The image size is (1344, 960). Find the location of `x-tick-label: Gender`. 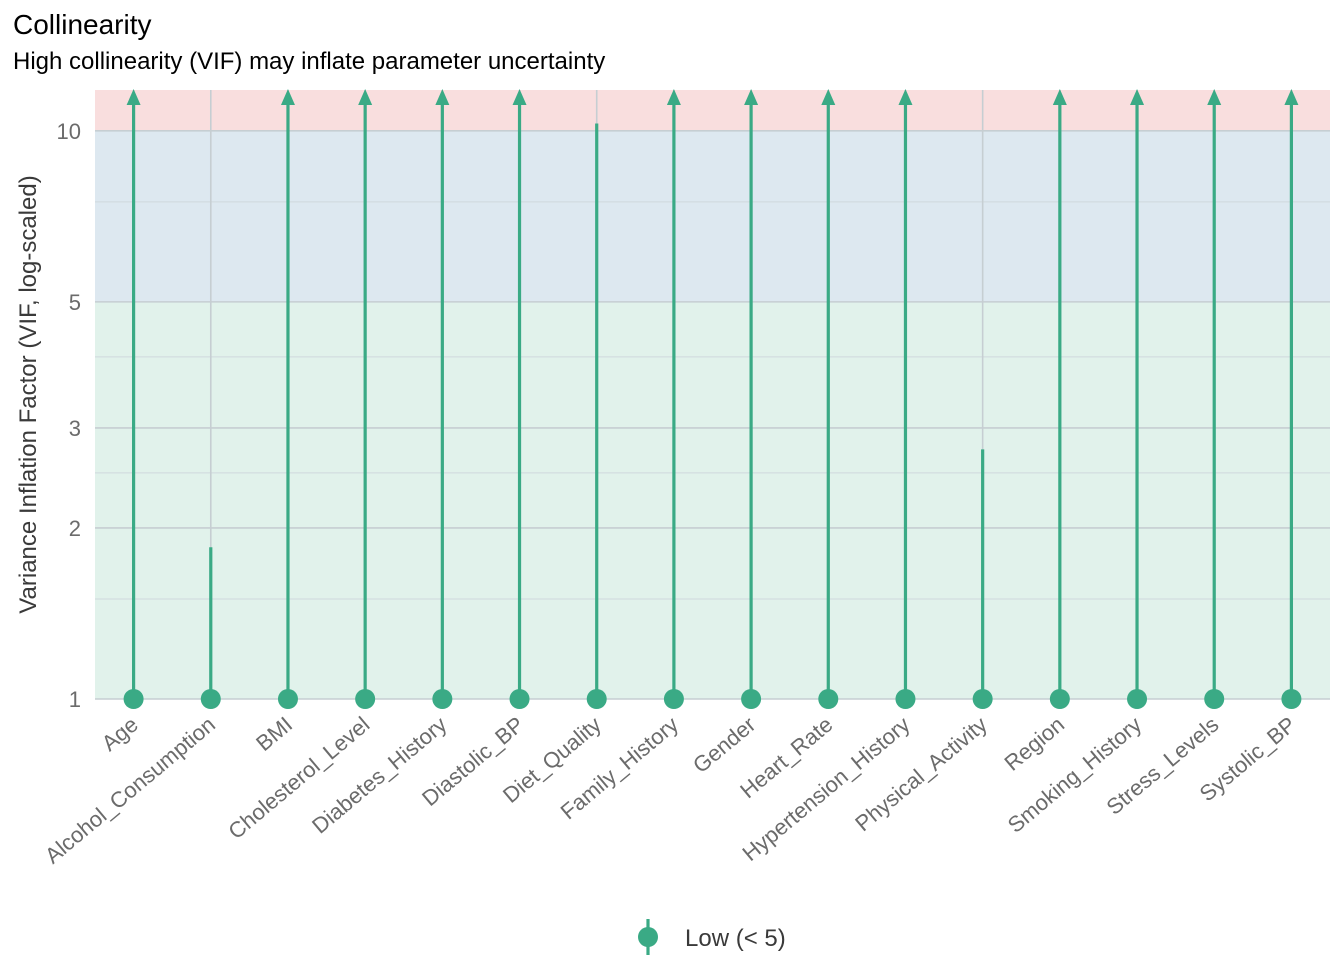

x-tick-label: Gender is located at coordinates (724, 745).